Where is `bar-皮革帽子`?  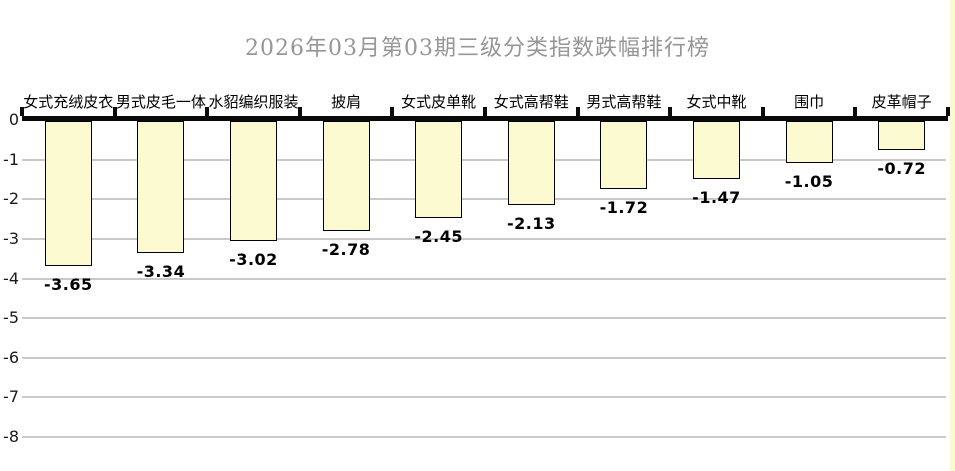
bar-皮革帽子 is located at coordinates (902, 135).